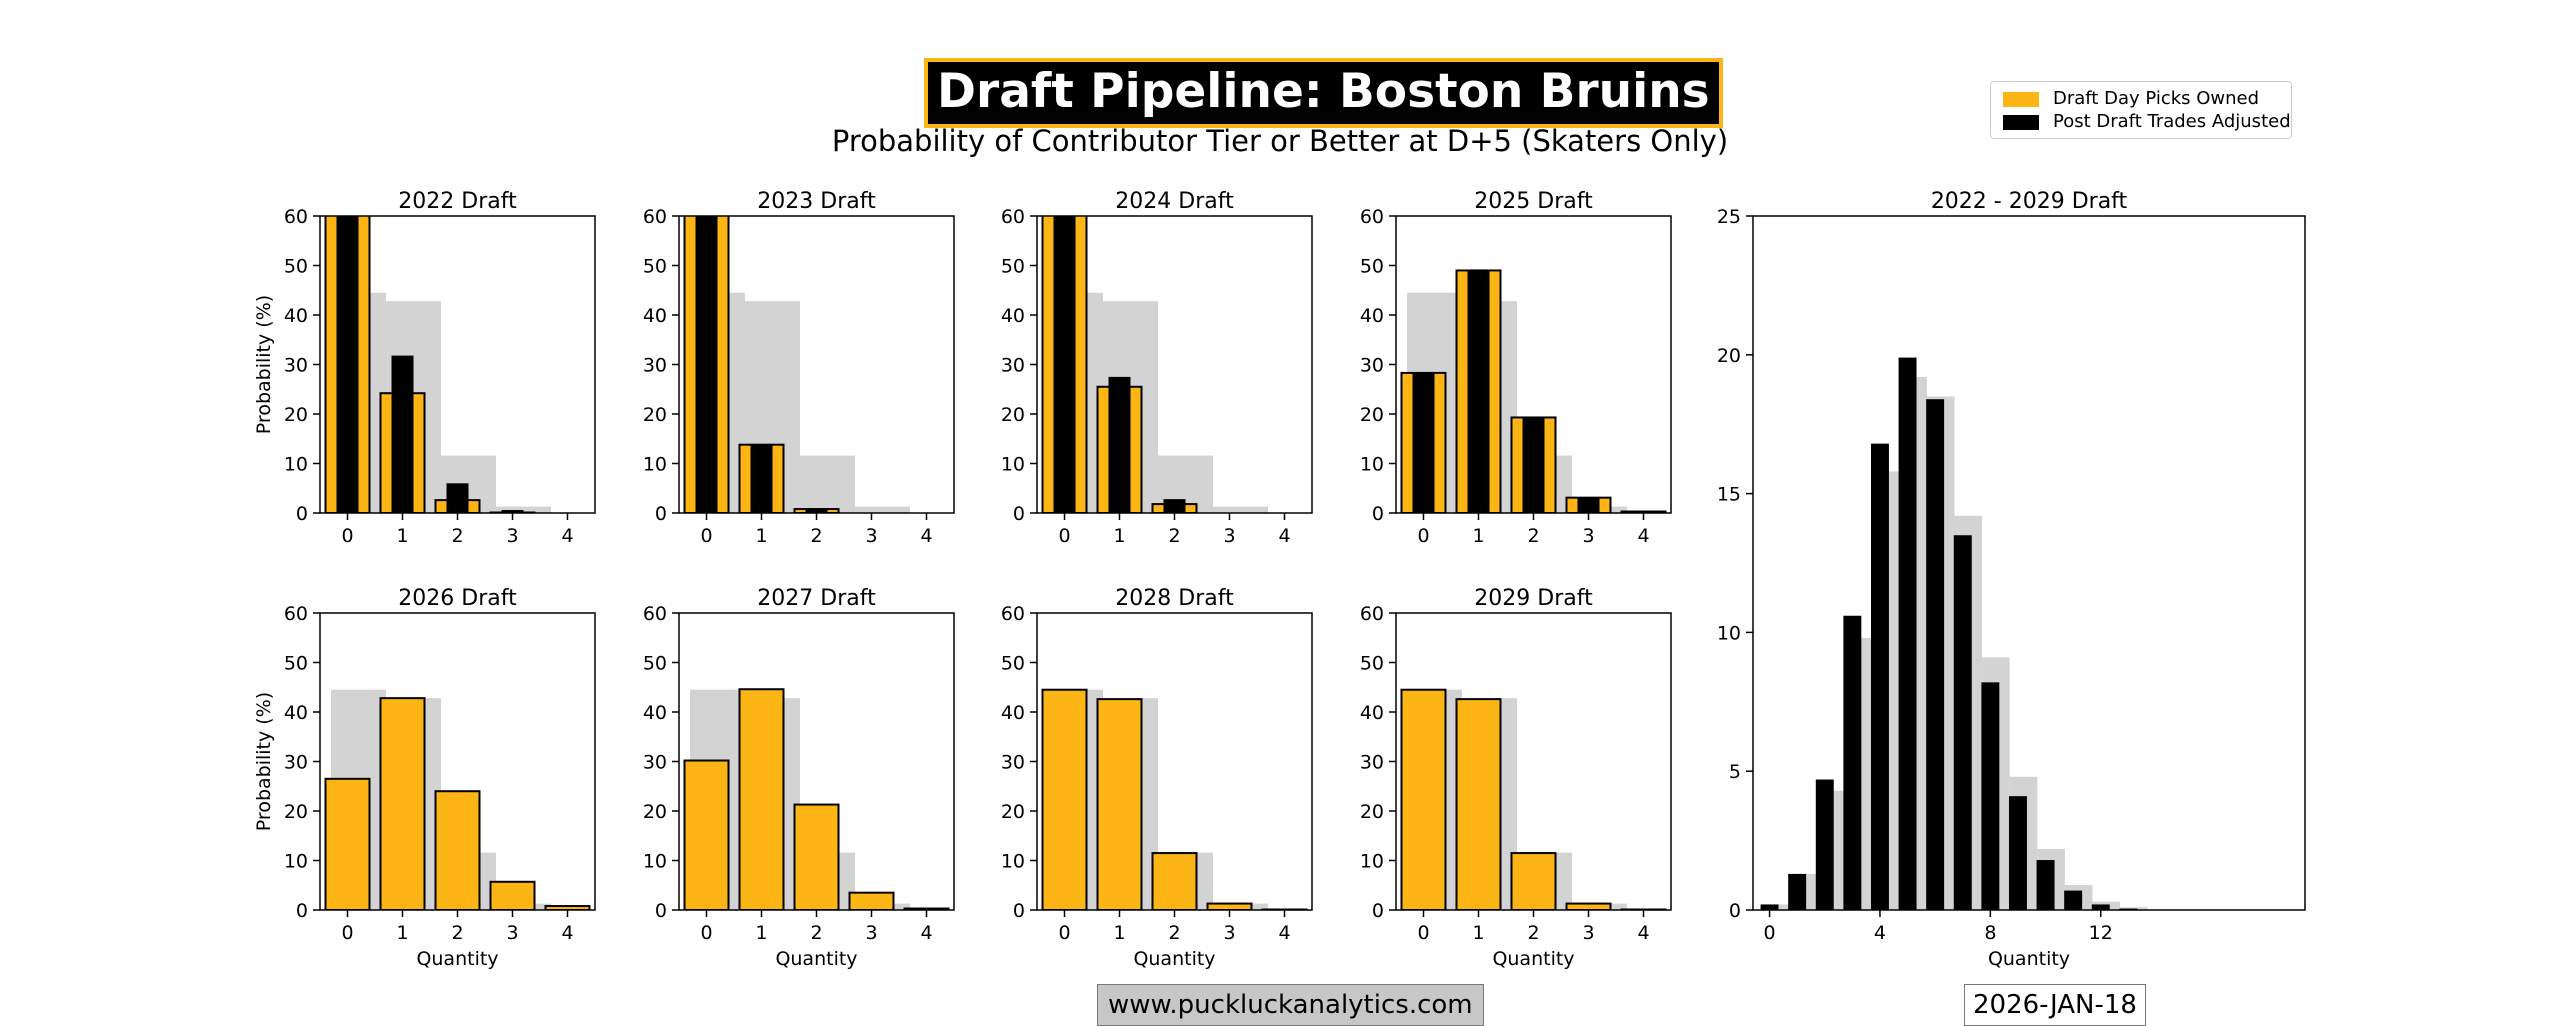 Image resolution: width=2560 pixels, height=1026 pixels. I want to click on panel-title: 2027 Draft, so click(816, 598).